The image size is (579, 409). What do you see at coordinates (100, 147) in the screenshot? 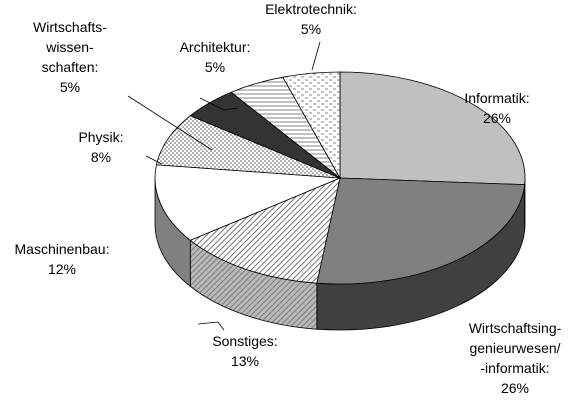
I see `slice-label: Physik: 8%` at bounding box center [100, 147].